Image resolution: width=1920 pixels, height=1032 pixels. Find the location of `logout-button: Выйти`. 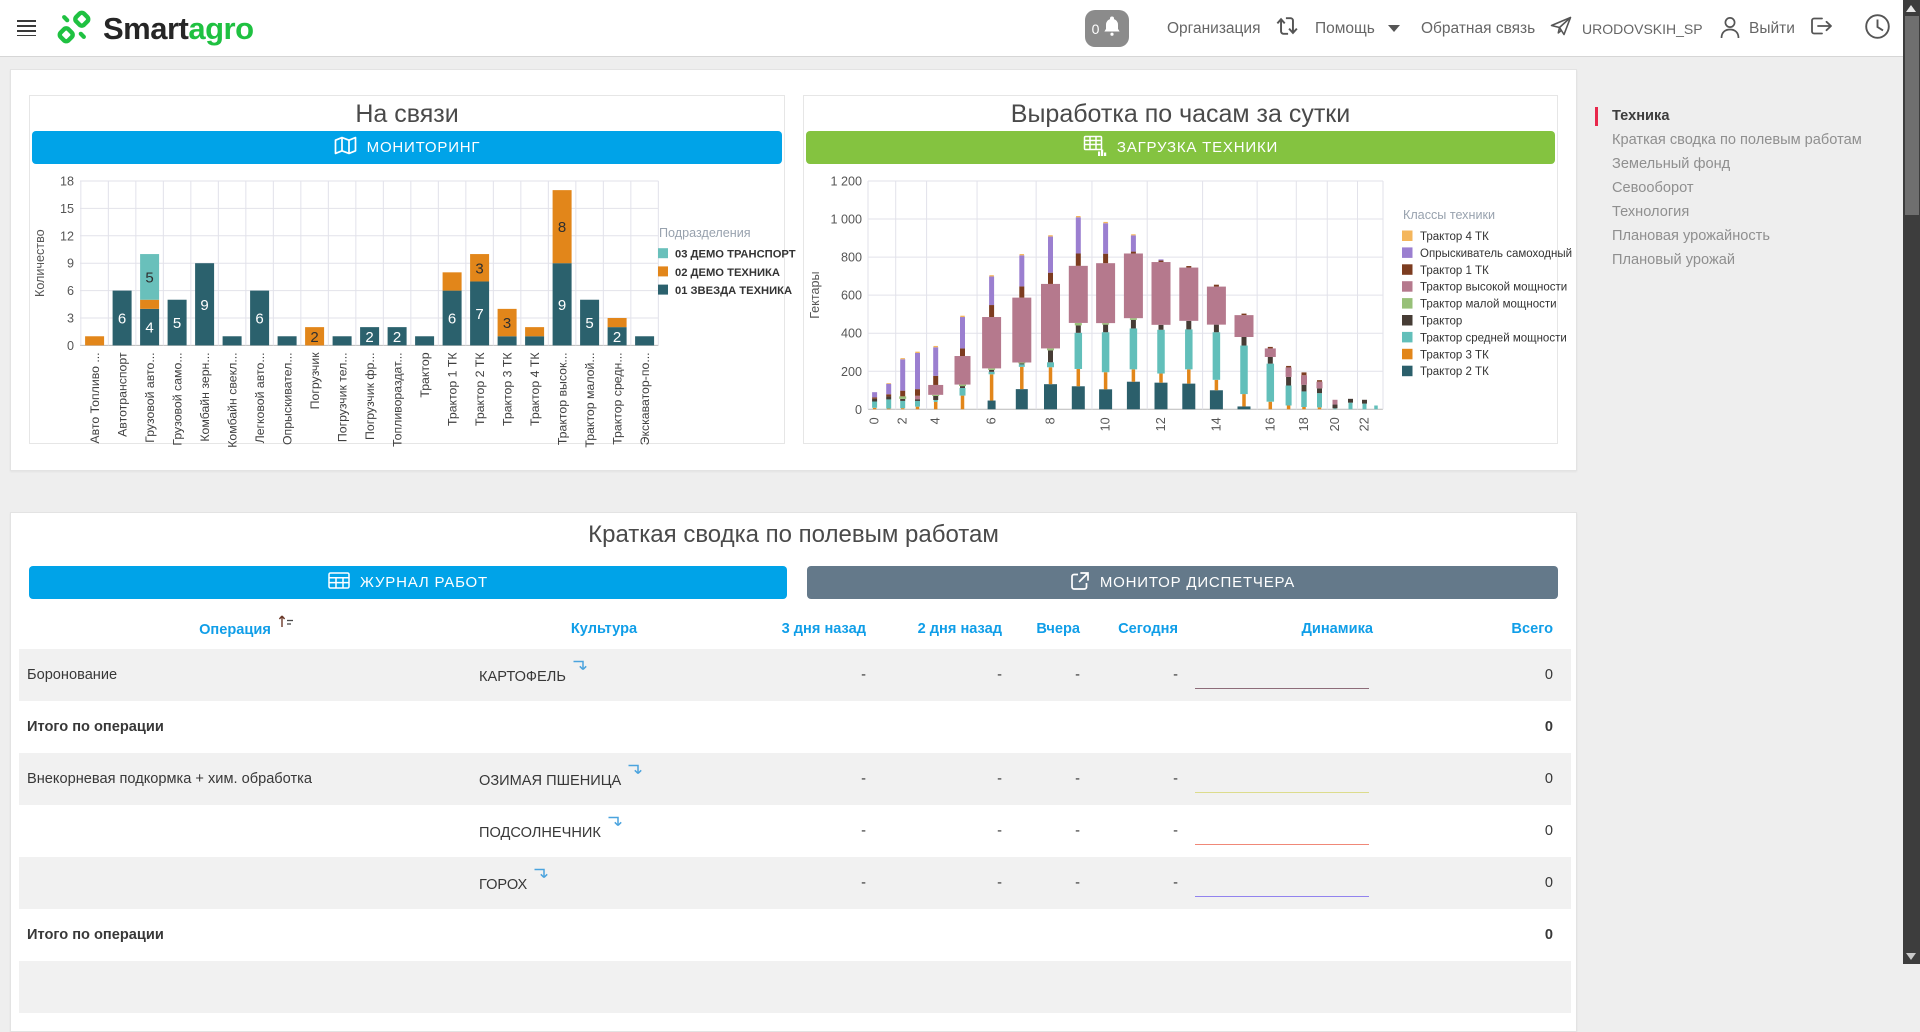

logout-button: Выйти is located at coordinates (1791, 28).